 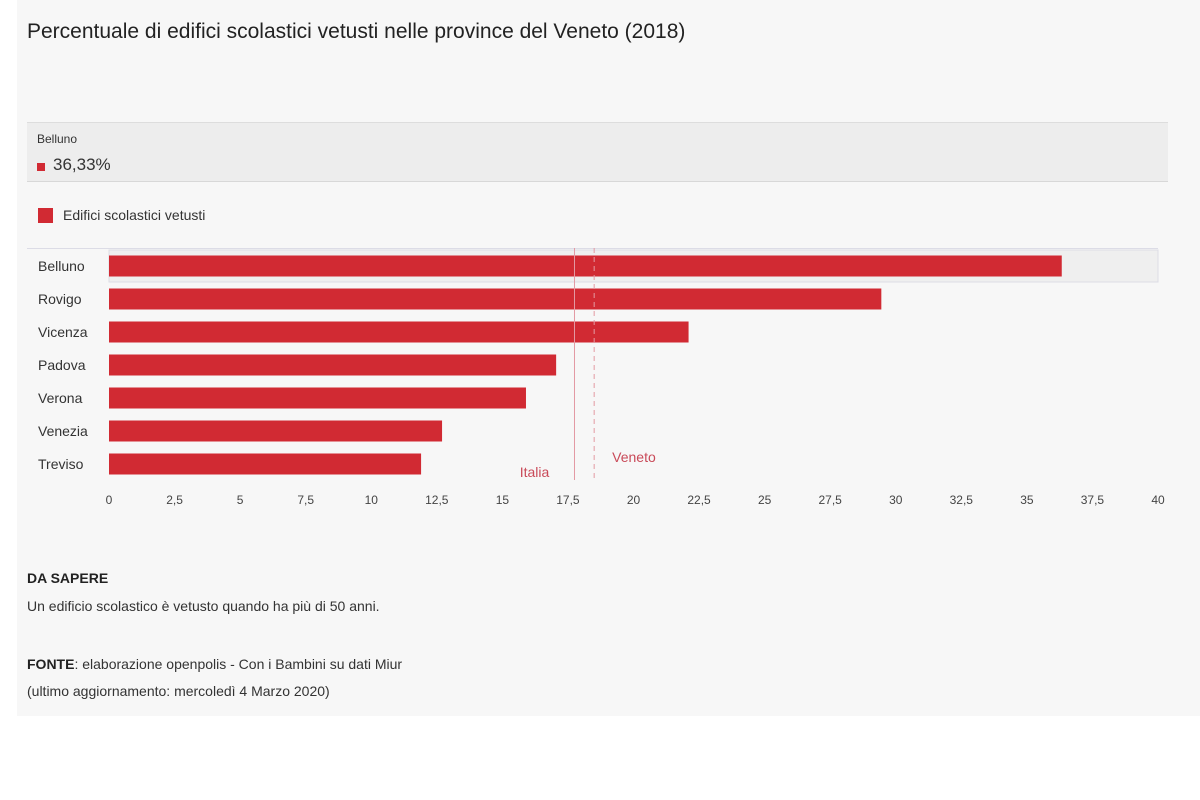 I want to click on x-tick-label: 37,5, so click(x=1093, y=500).